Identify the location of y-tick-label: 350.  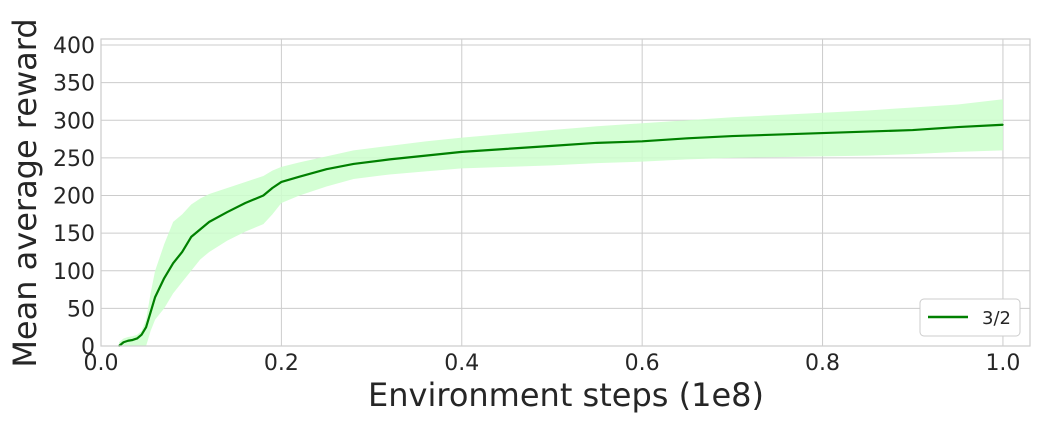
(74, 84).